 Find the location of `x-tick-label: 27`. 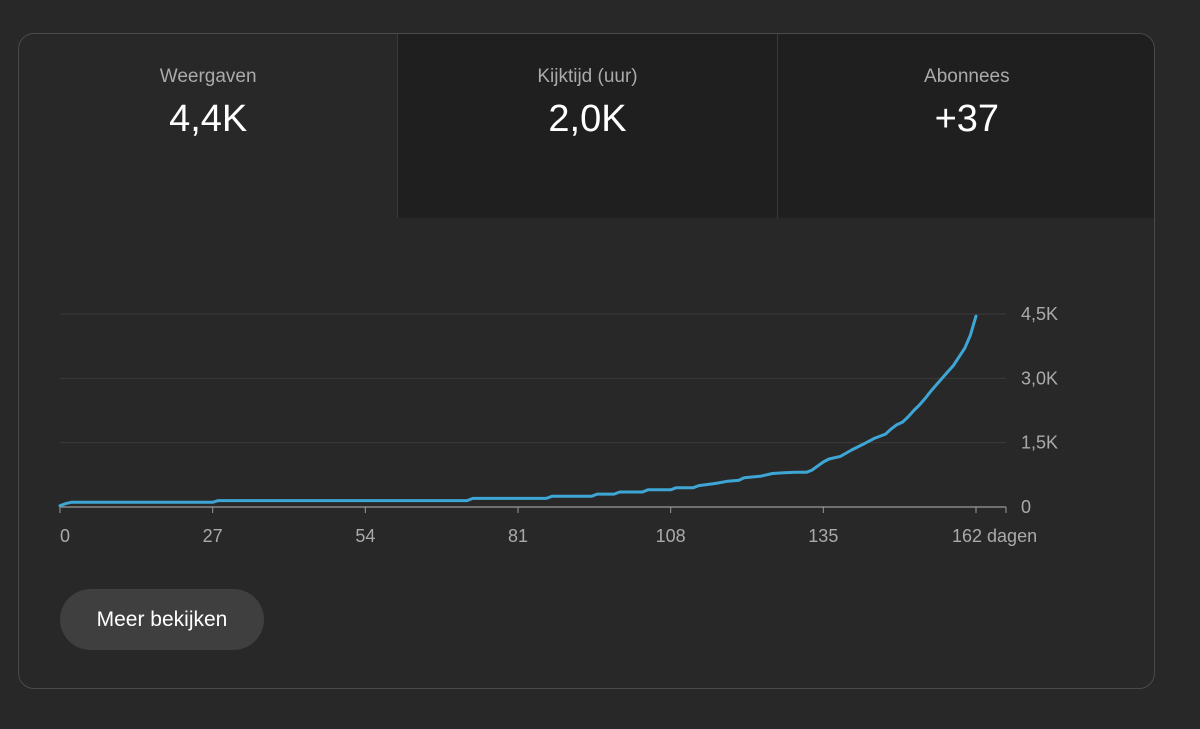

x-tick-label: 27 is located at coordinates (213, 536).